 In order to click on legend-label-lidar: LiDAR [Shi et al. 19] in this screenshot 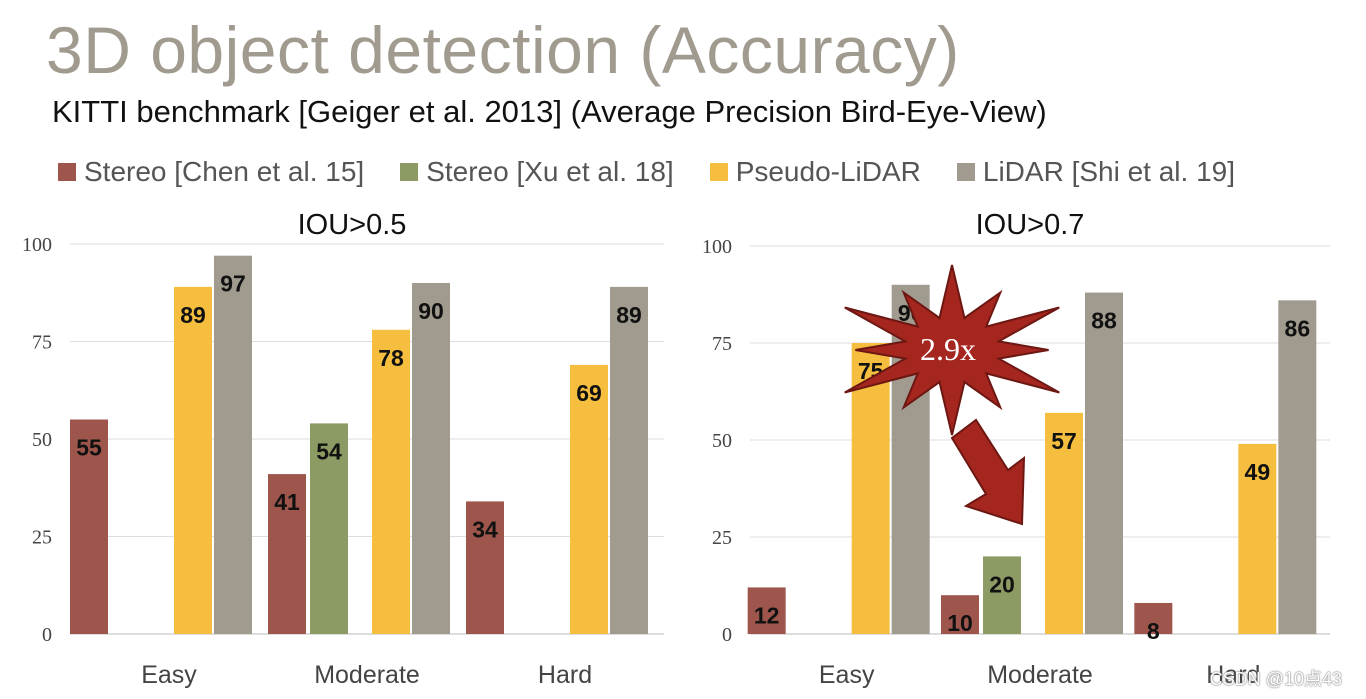, I will do `click(1109, 171)`.